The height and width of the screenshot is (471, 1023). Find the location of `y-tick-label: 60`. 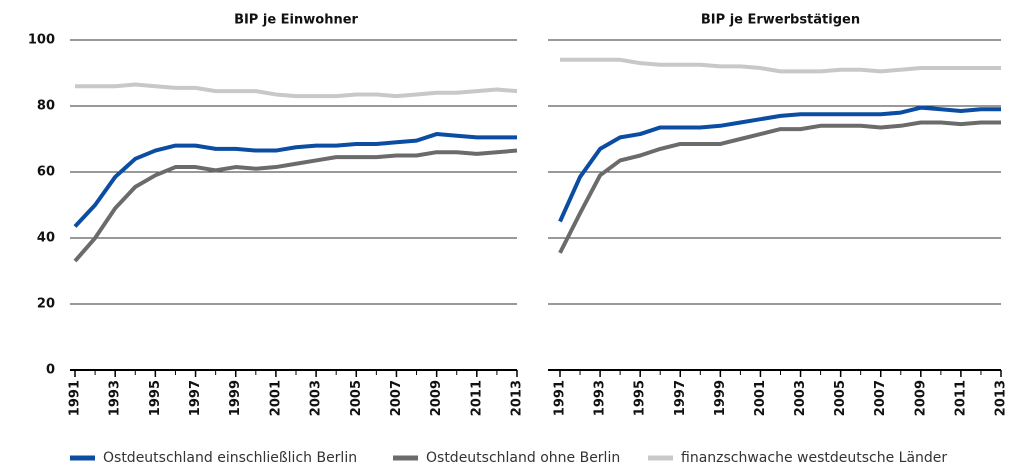

y-tick-label: 60 is located at coordinates (46, 172).